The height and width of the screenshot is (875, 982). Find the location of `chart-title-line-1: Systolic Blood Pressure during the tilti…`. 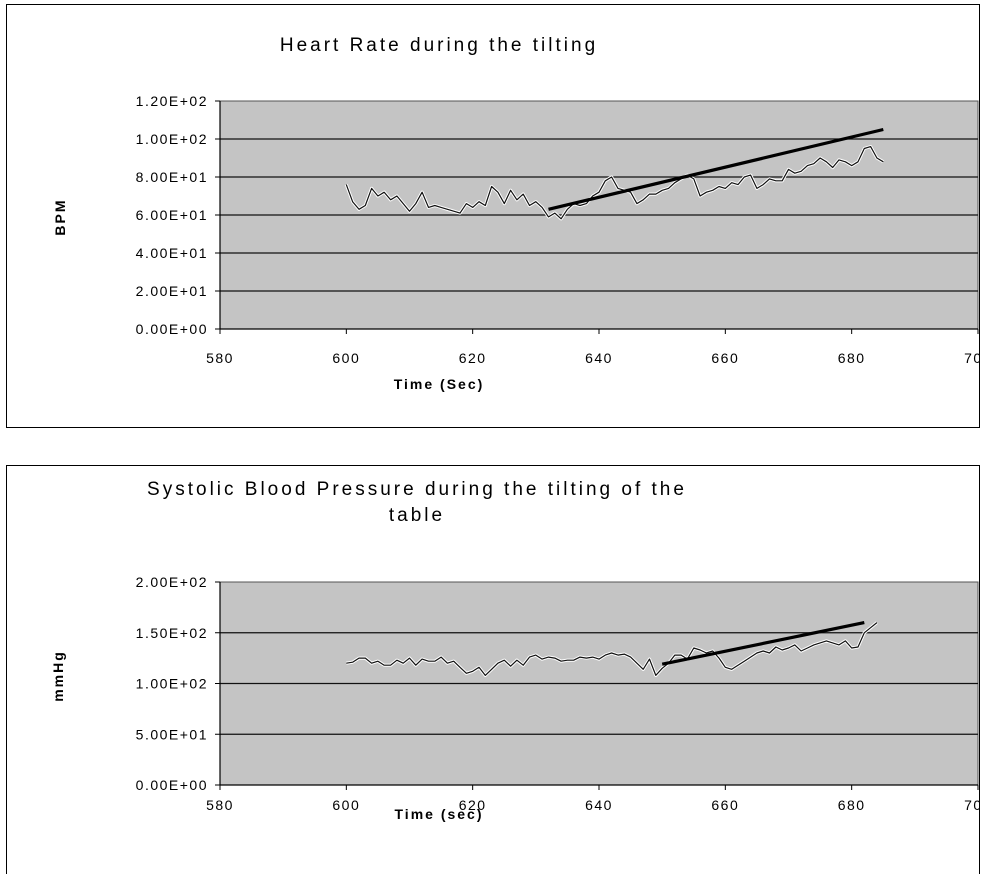

chart-title-line-1: Systolic Blood Pressure during the tilti… is located at coordinates (417, 489).